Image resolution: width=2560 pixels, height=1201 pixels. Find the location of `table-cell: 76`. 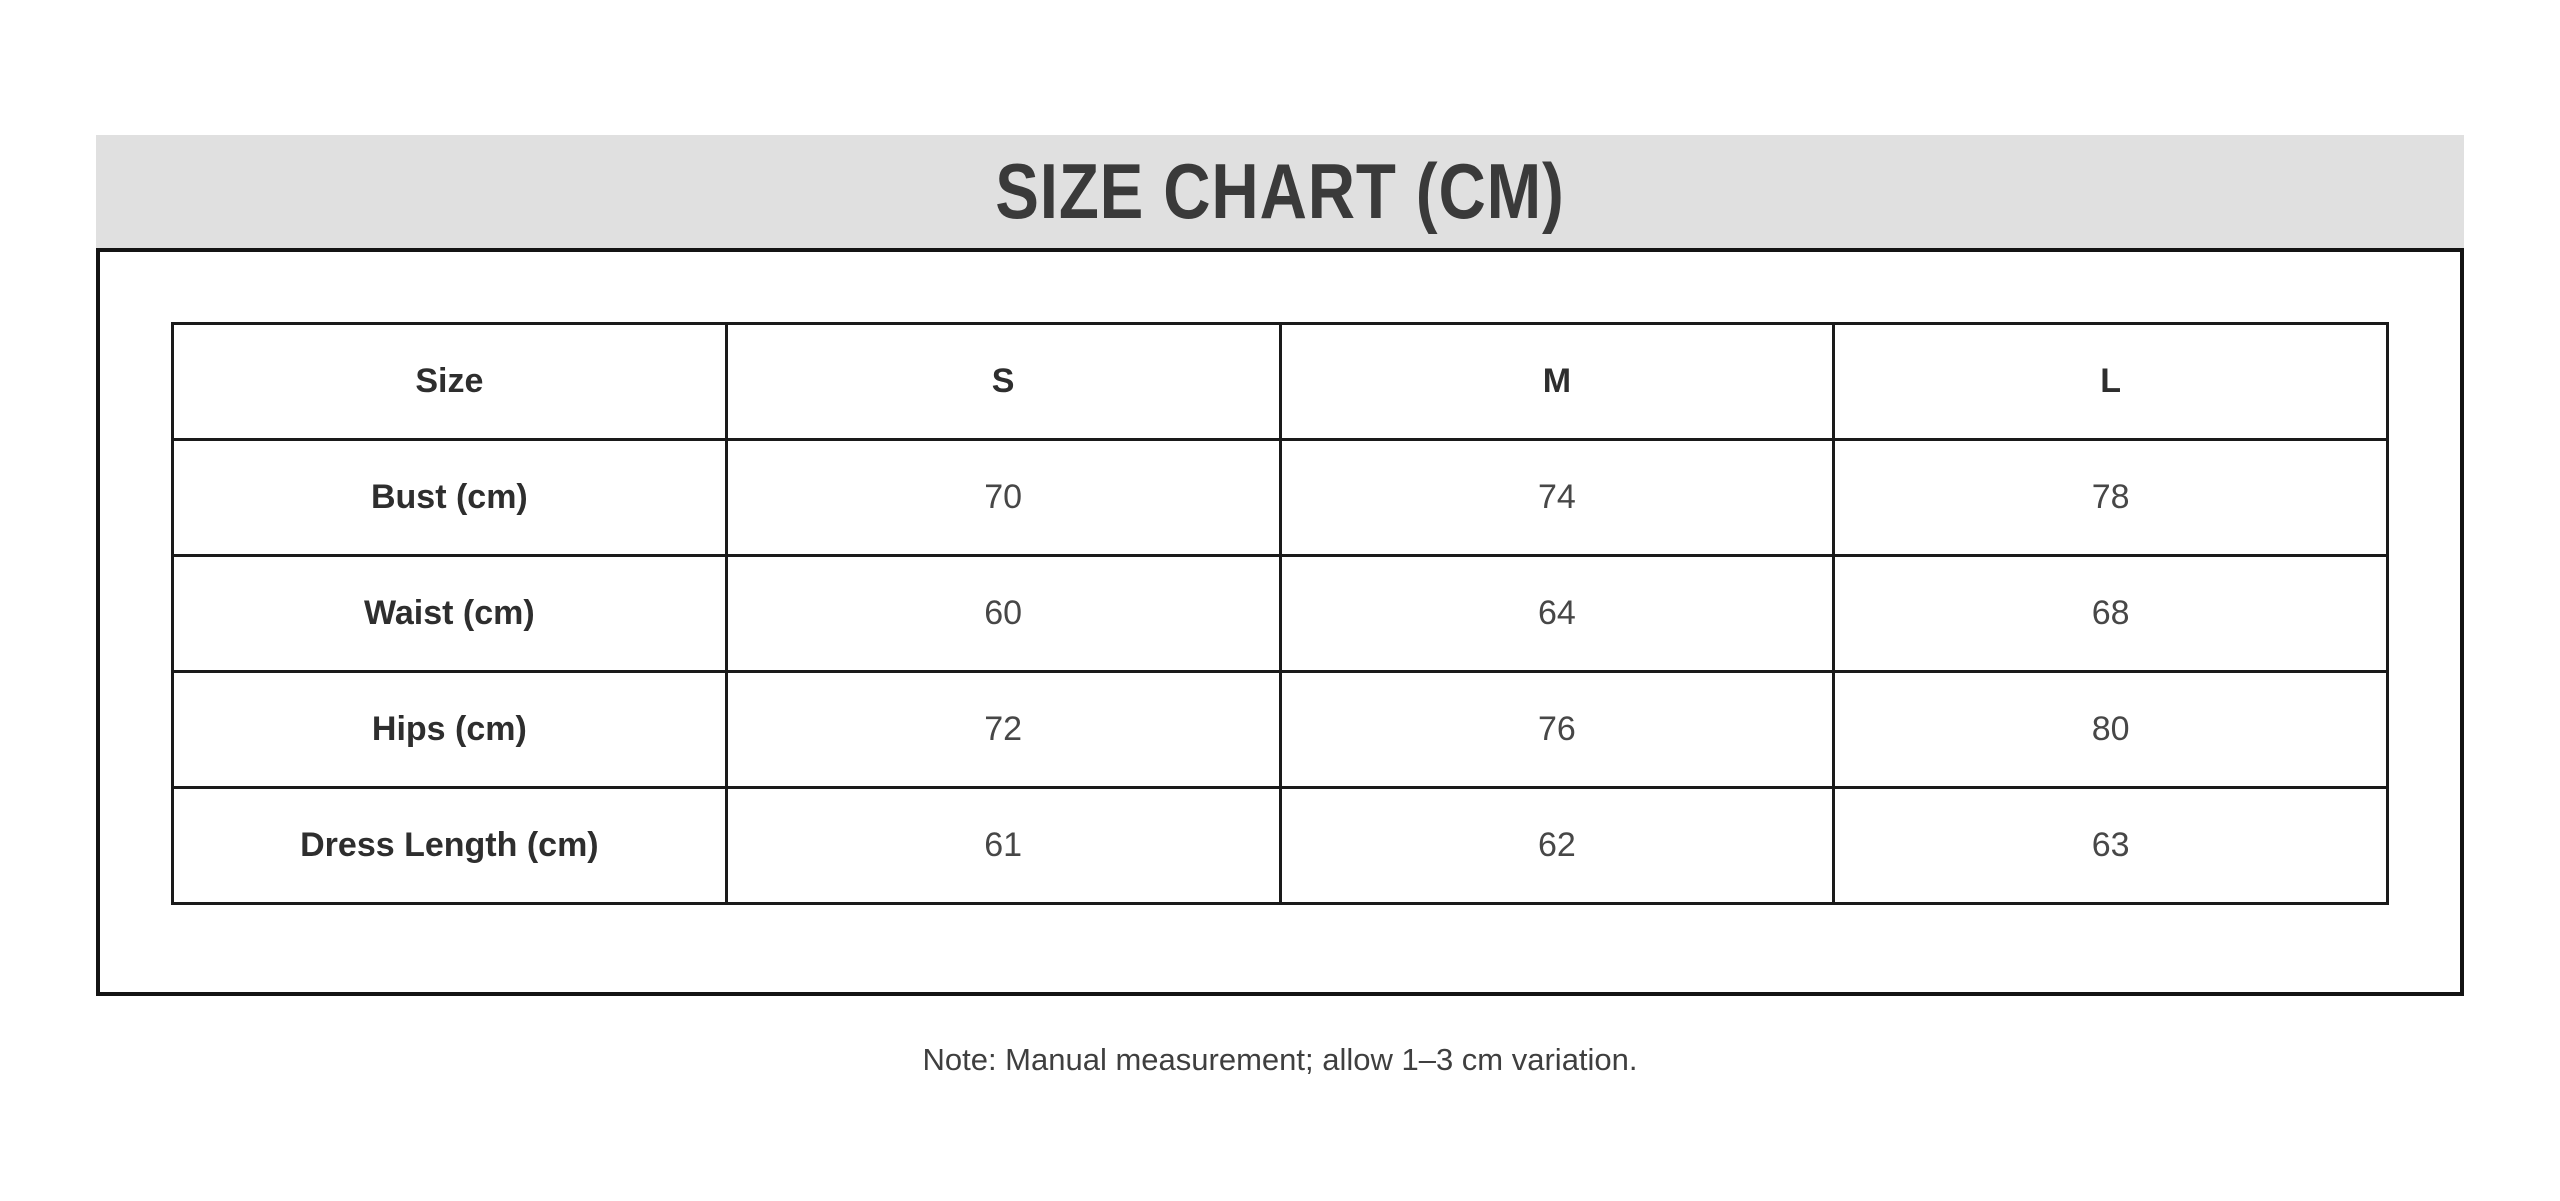

table-cell: 76 is located at coordinates (1557, 729).